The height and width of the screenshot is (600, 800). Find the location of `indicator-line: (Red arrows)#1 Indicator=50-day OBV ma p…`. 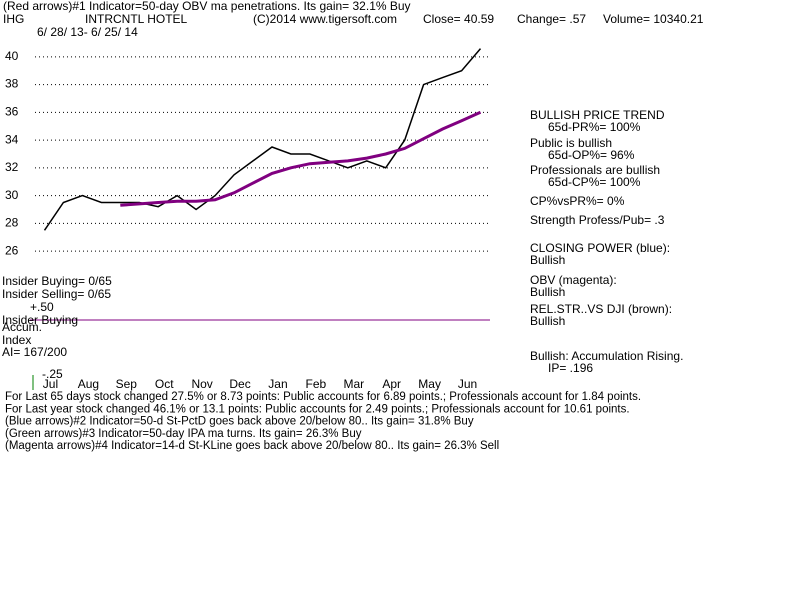

indicator-line: (Red arrows)#1 Indicator=50-day OBV ma p… is located at coordinates (207, 6).